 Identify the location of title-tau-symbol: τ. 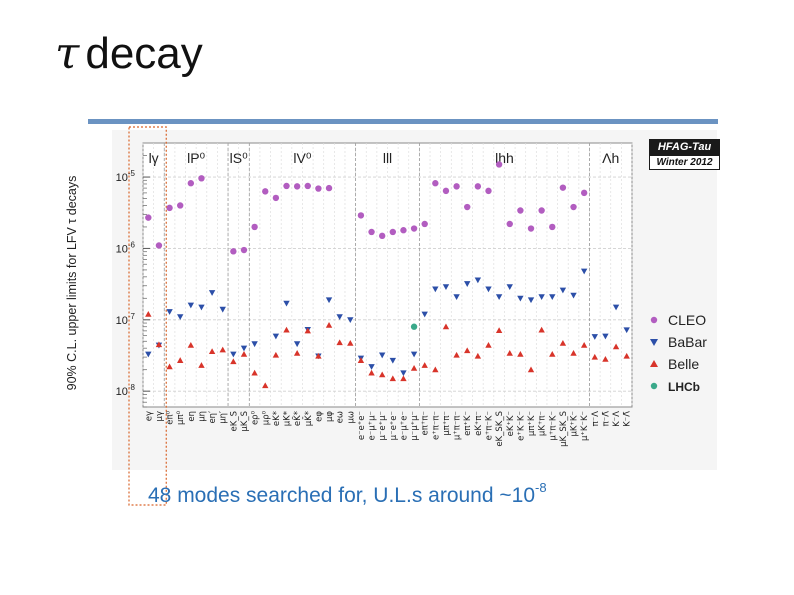
(67, 53).